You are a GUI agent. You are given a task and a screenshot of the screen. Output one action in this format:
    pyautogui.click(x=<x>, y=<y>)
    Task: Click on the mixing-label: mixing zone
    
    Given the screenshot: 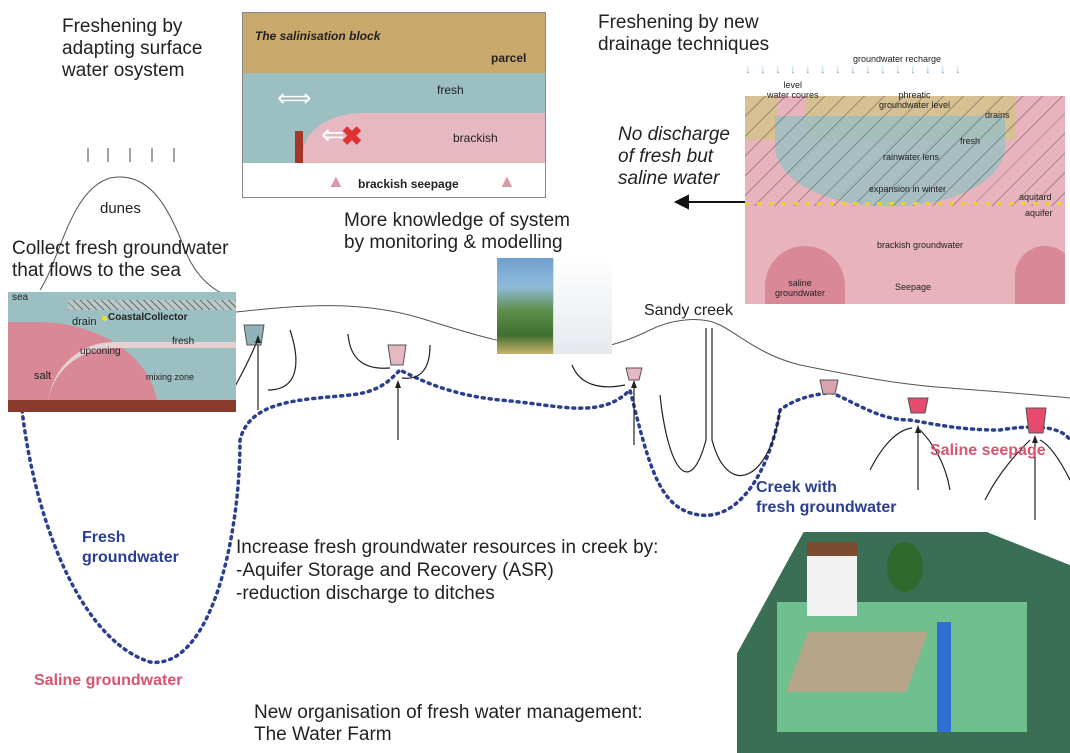 What is the action you would take?
    pyautogui.click(x=170, y=377)
    